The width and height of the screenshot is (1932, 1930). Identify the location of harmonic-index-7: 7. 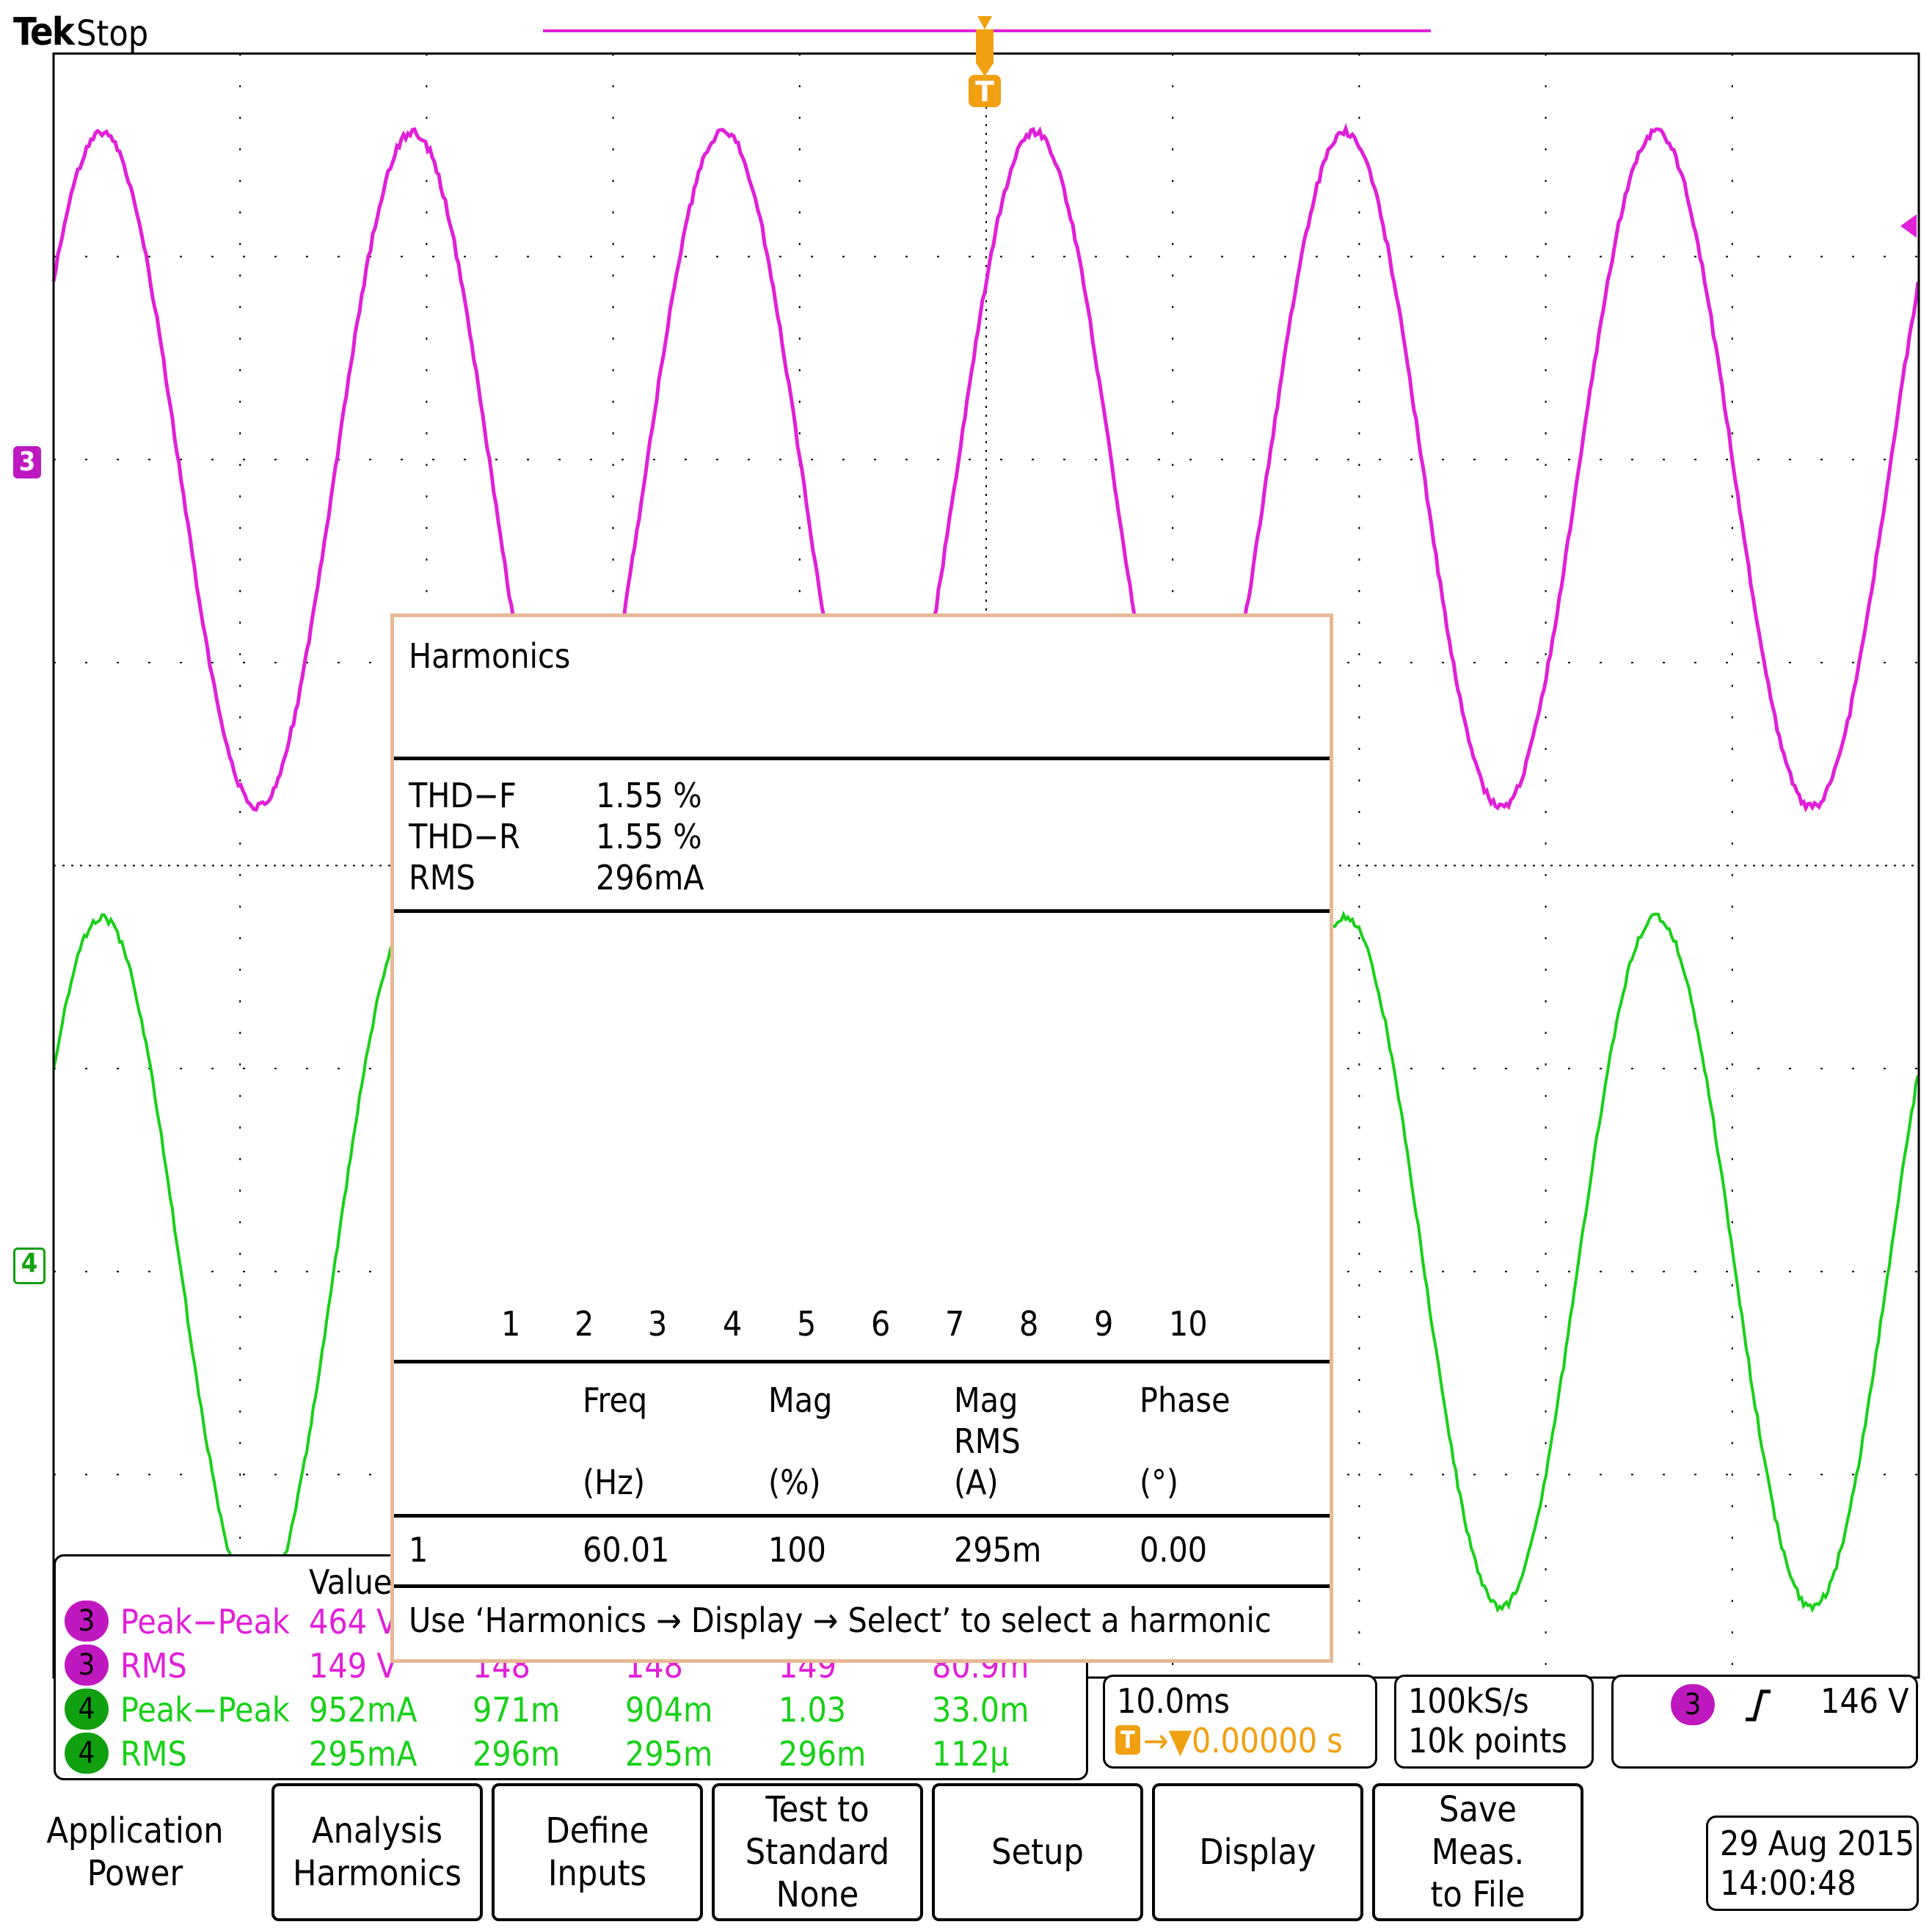
(954, 1324).